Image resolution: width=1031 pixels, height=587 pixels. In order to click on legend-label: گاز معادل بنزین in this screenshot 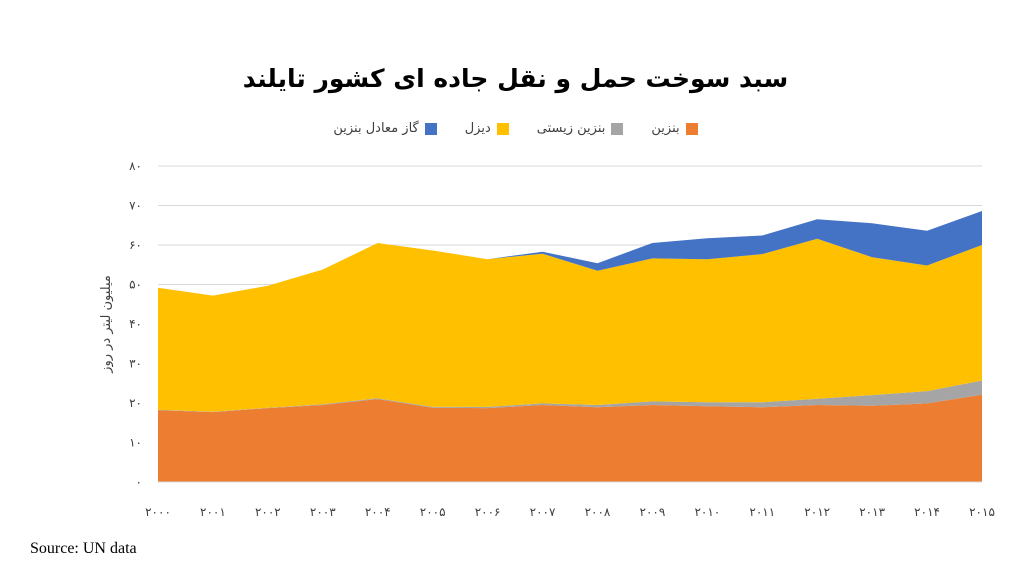, I will do `click(376, 128)`.